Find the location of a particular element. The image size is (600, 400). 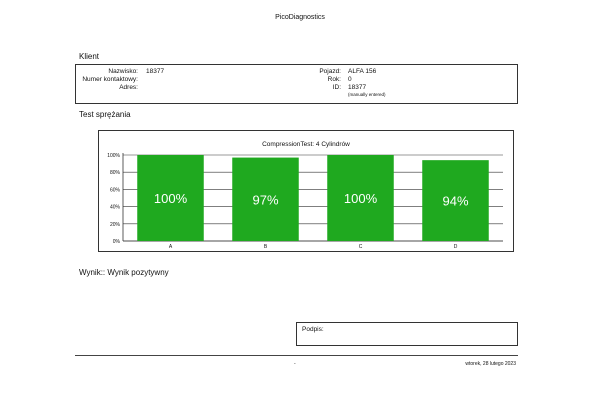

surname-label: Nazwisko: is located at coordinates (123, 71).